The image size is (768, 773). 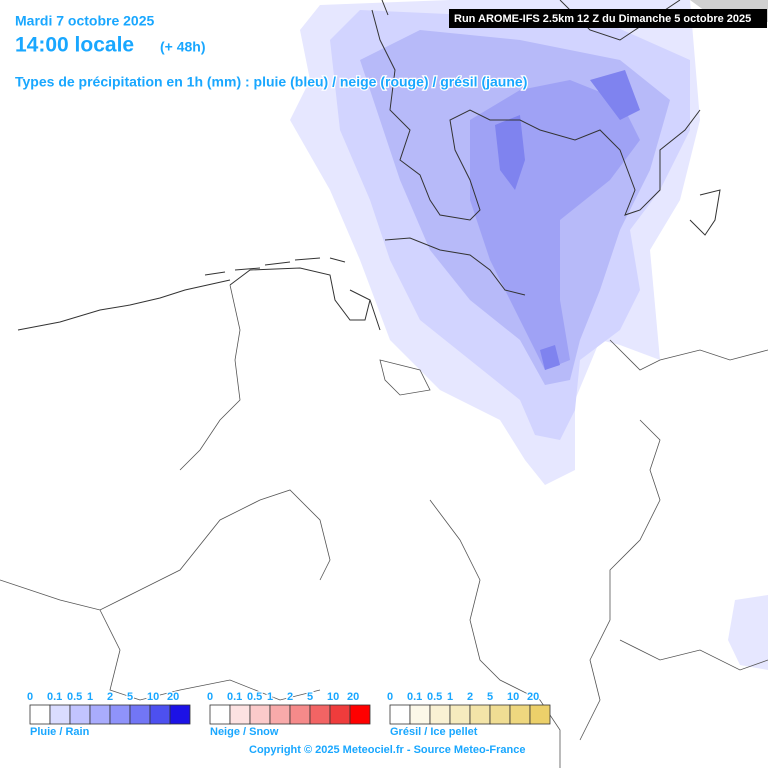 What do you see at coordinates (60, 732) in the screenshot?
I see `legend-label: Pluie / Rain` at bounding box center [60, 732].